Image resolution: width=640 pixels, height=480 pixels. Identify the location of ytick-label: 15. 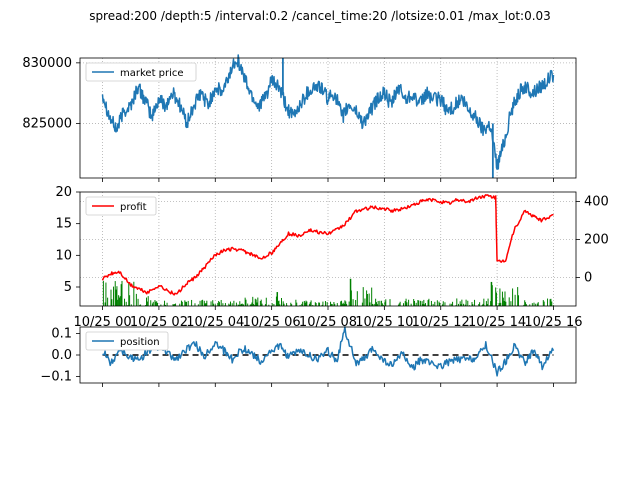
(63, 224).